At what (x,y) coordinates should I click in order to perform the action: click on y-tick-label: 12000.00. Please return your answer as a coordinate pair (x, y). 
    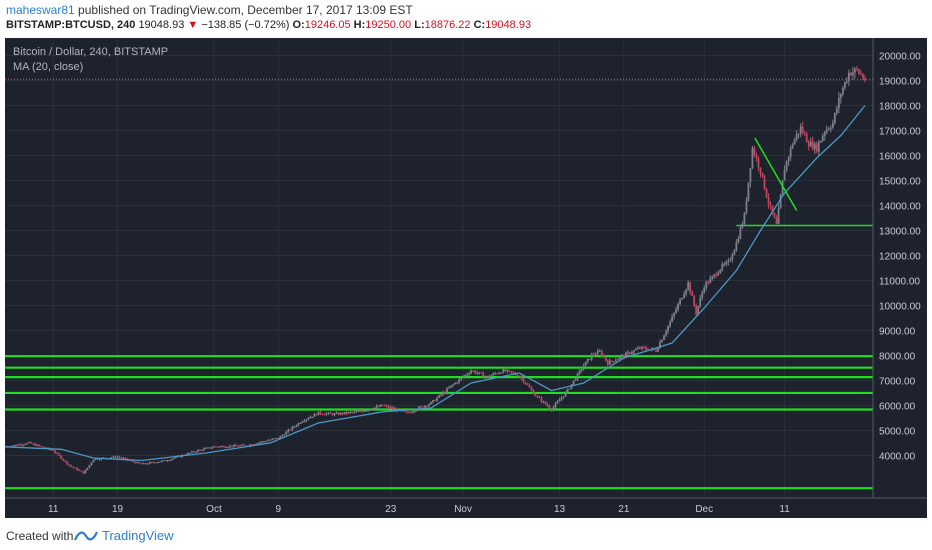
    Looking at the image, I should click on (900, 257).